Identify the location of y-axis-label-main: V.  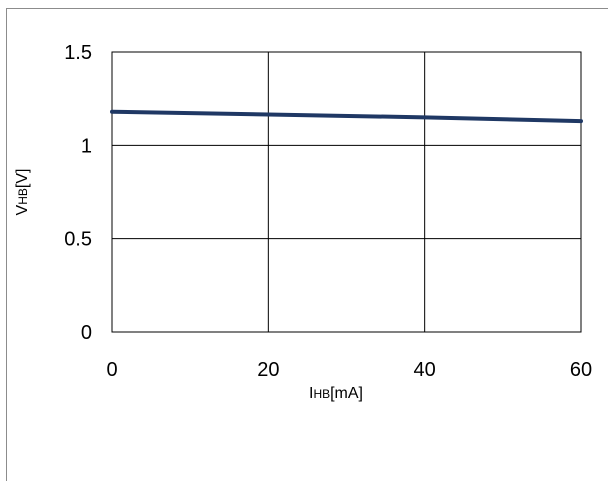
(22, 209).